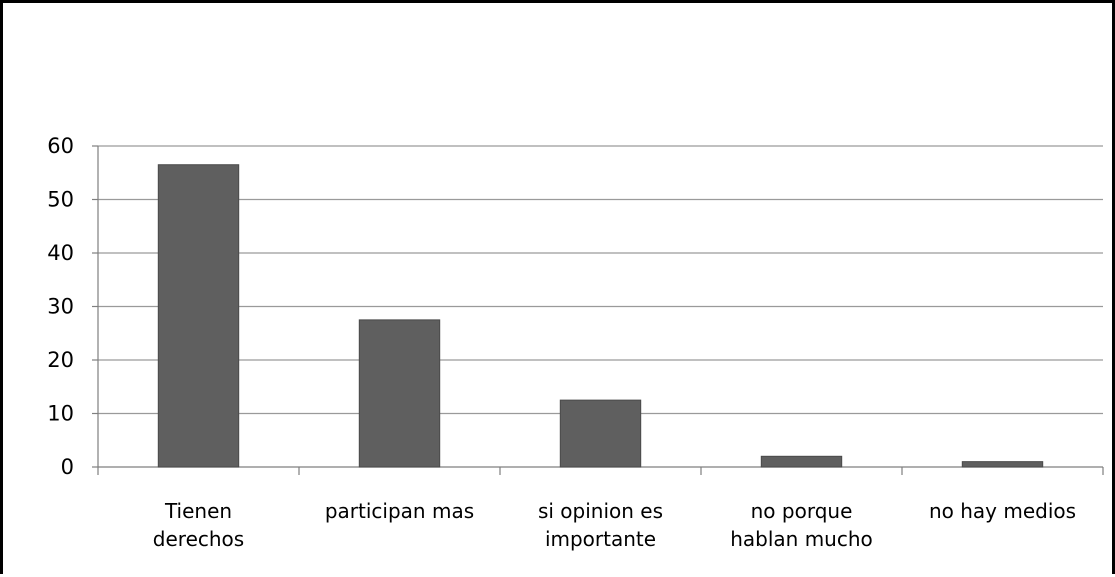  What do you see at coordinates (198, 539) in the screenshot?
I see `x-tick-label-line: derechos` at bounding box center [198, 539].